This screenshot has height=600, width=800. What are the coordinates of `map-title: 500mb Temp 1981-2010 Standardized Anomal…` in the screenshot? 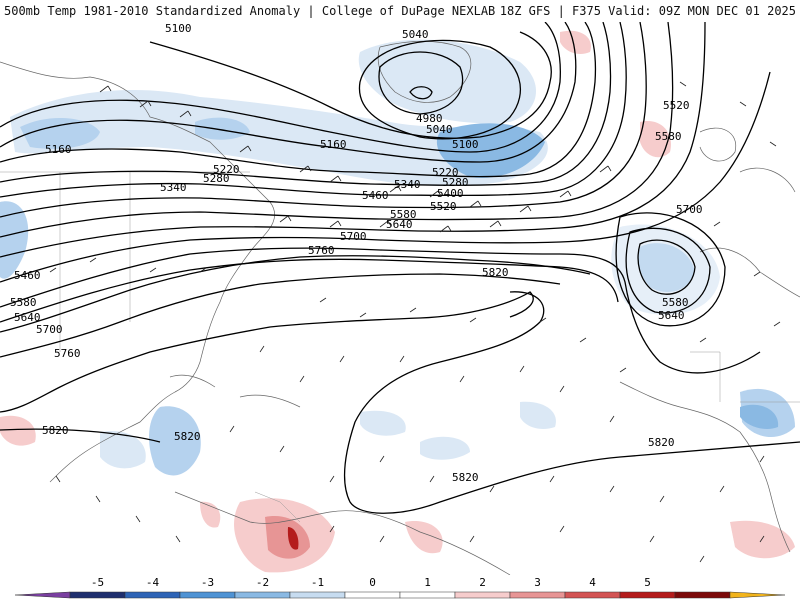 It's located at (250, 11).